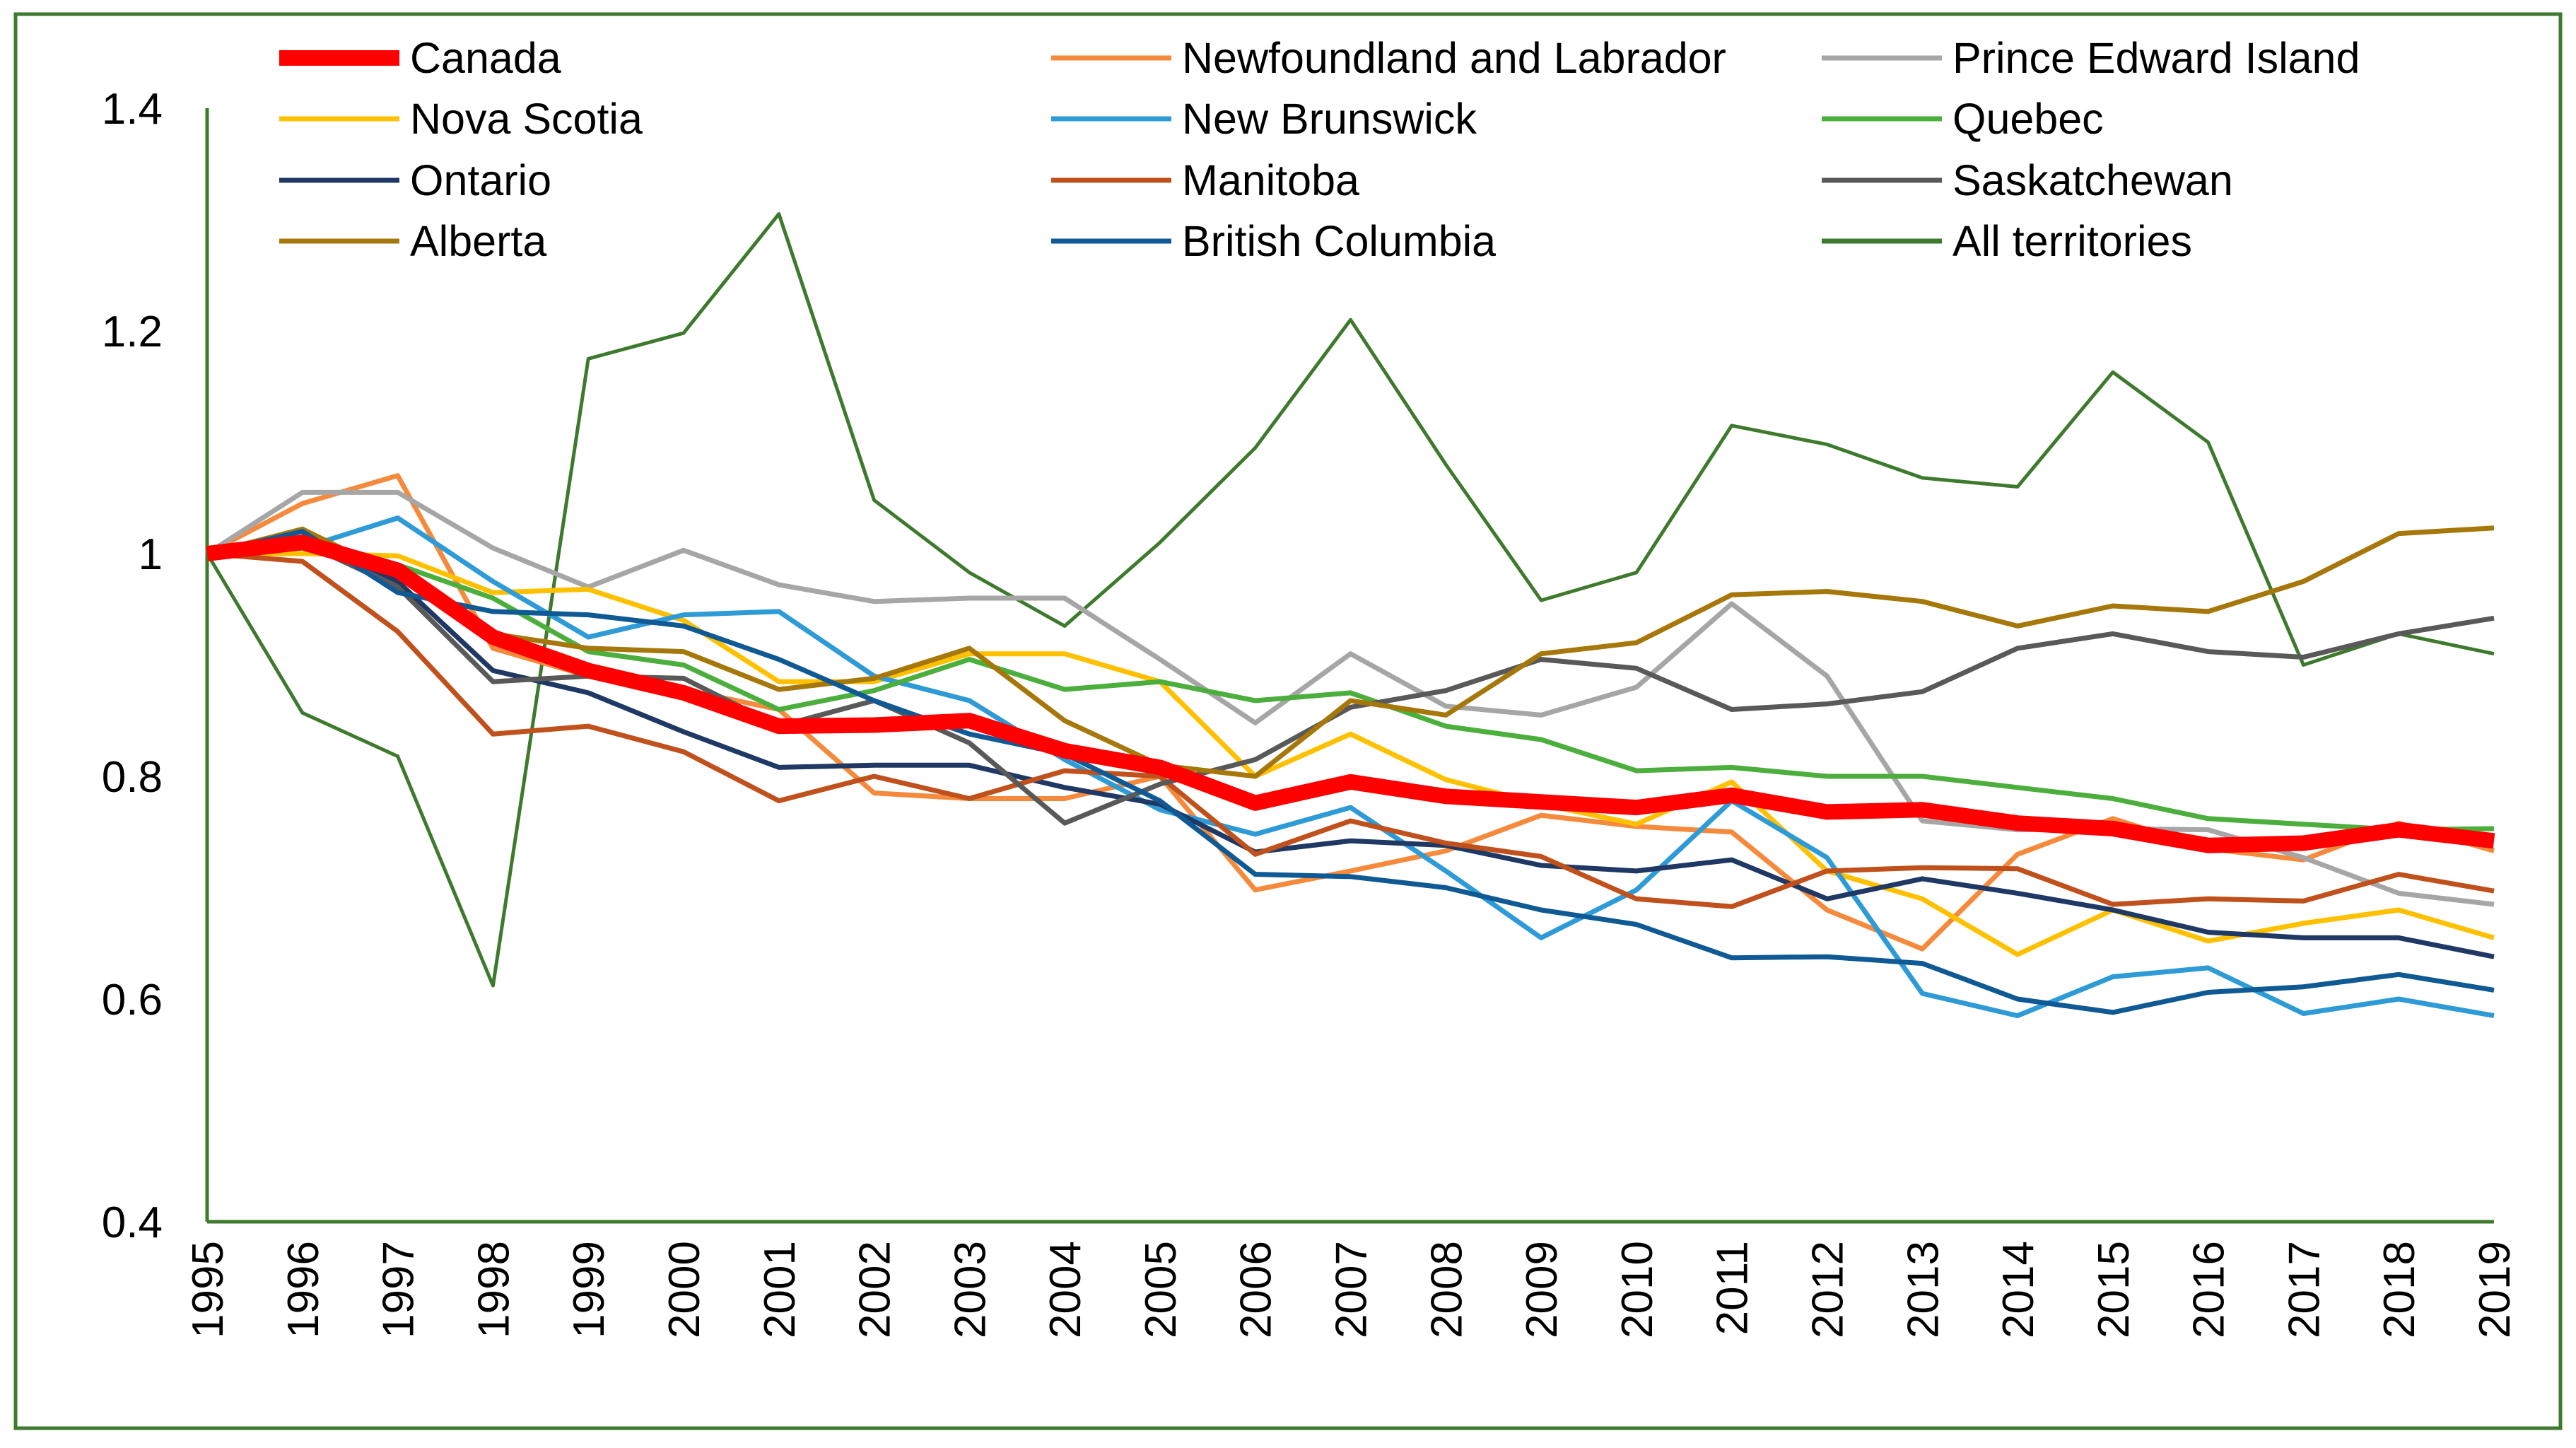  I want to click on y-tick-label: 1.2, so click(133, 332).